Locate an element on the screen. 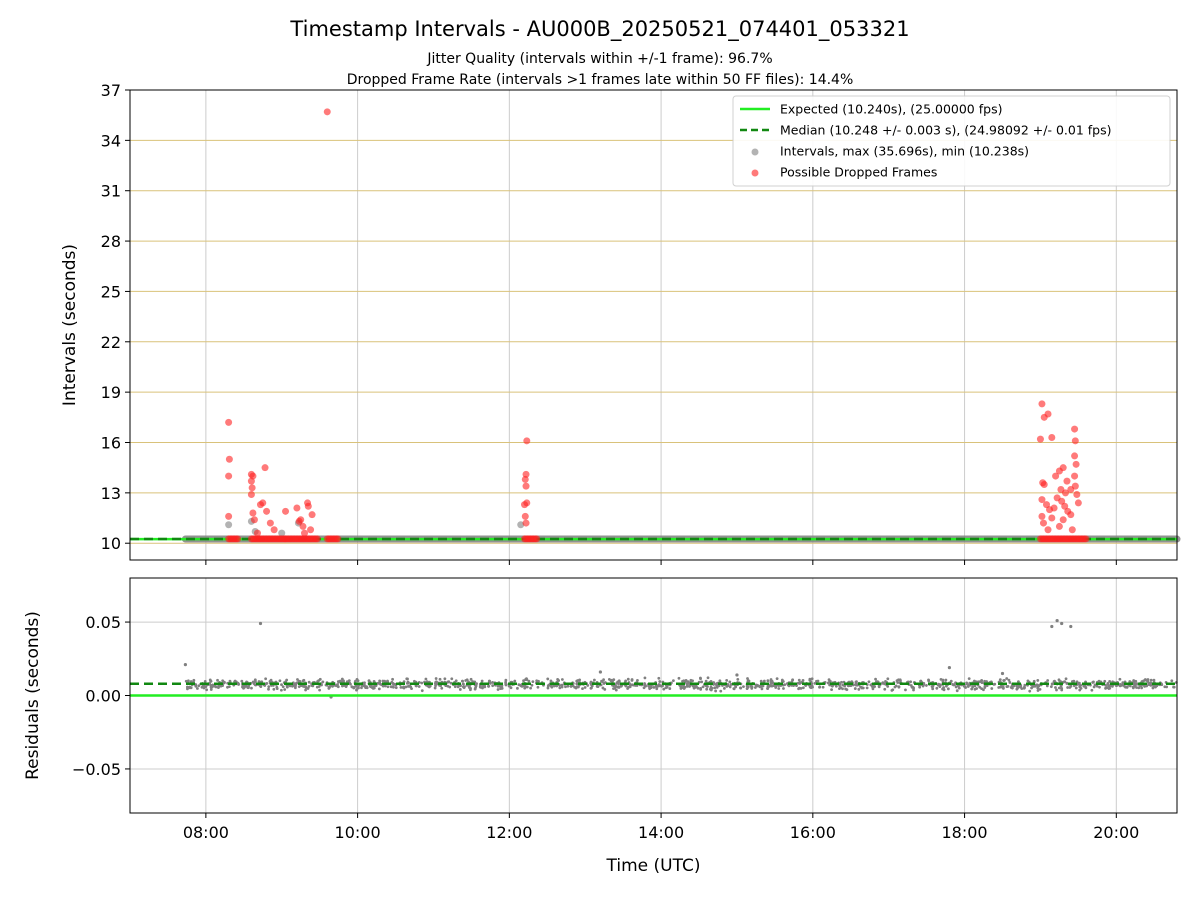  y-tick-label: 0.05 is located at coordinates (103, 622).